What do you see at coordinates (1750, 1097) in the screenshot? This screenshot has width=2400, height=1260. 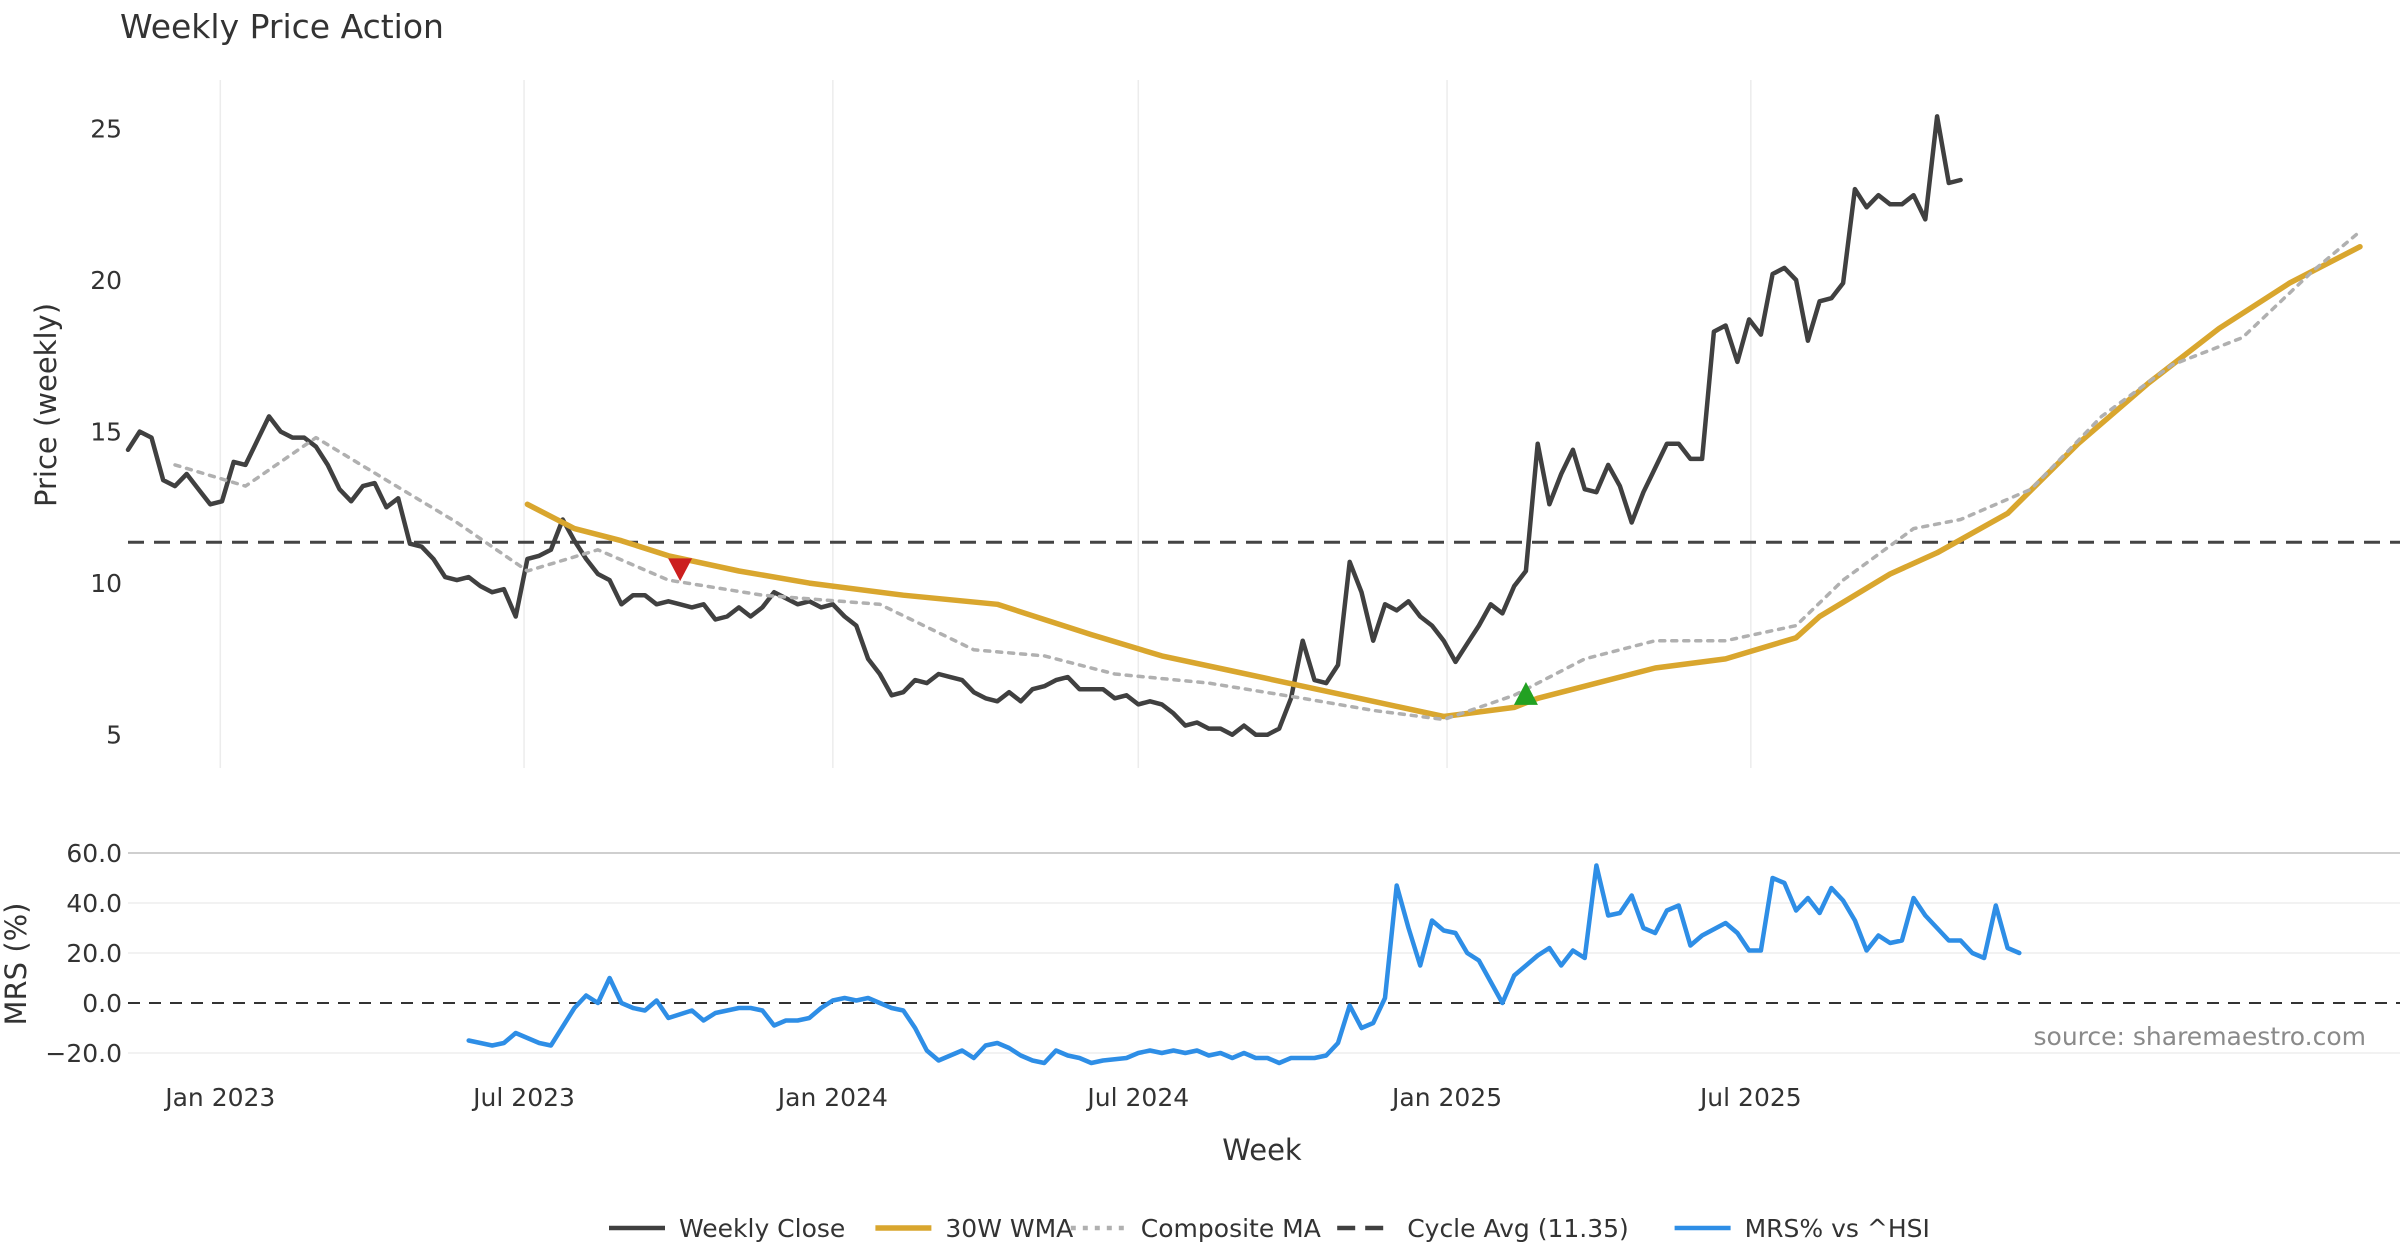 I see `x-tick-label: Jul 2025` at bounding box center [1750, 1097].